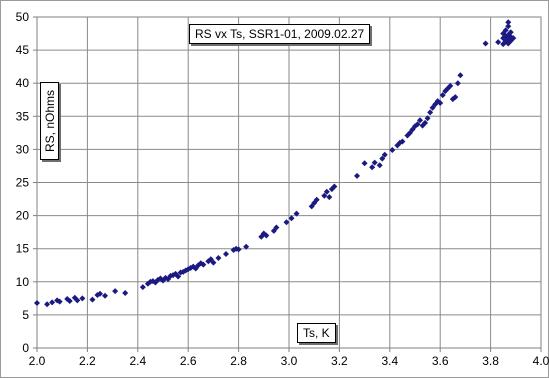 This screenshot has height=378, width=549. I want to click on y-tick-label: 30, so click(23, 149).